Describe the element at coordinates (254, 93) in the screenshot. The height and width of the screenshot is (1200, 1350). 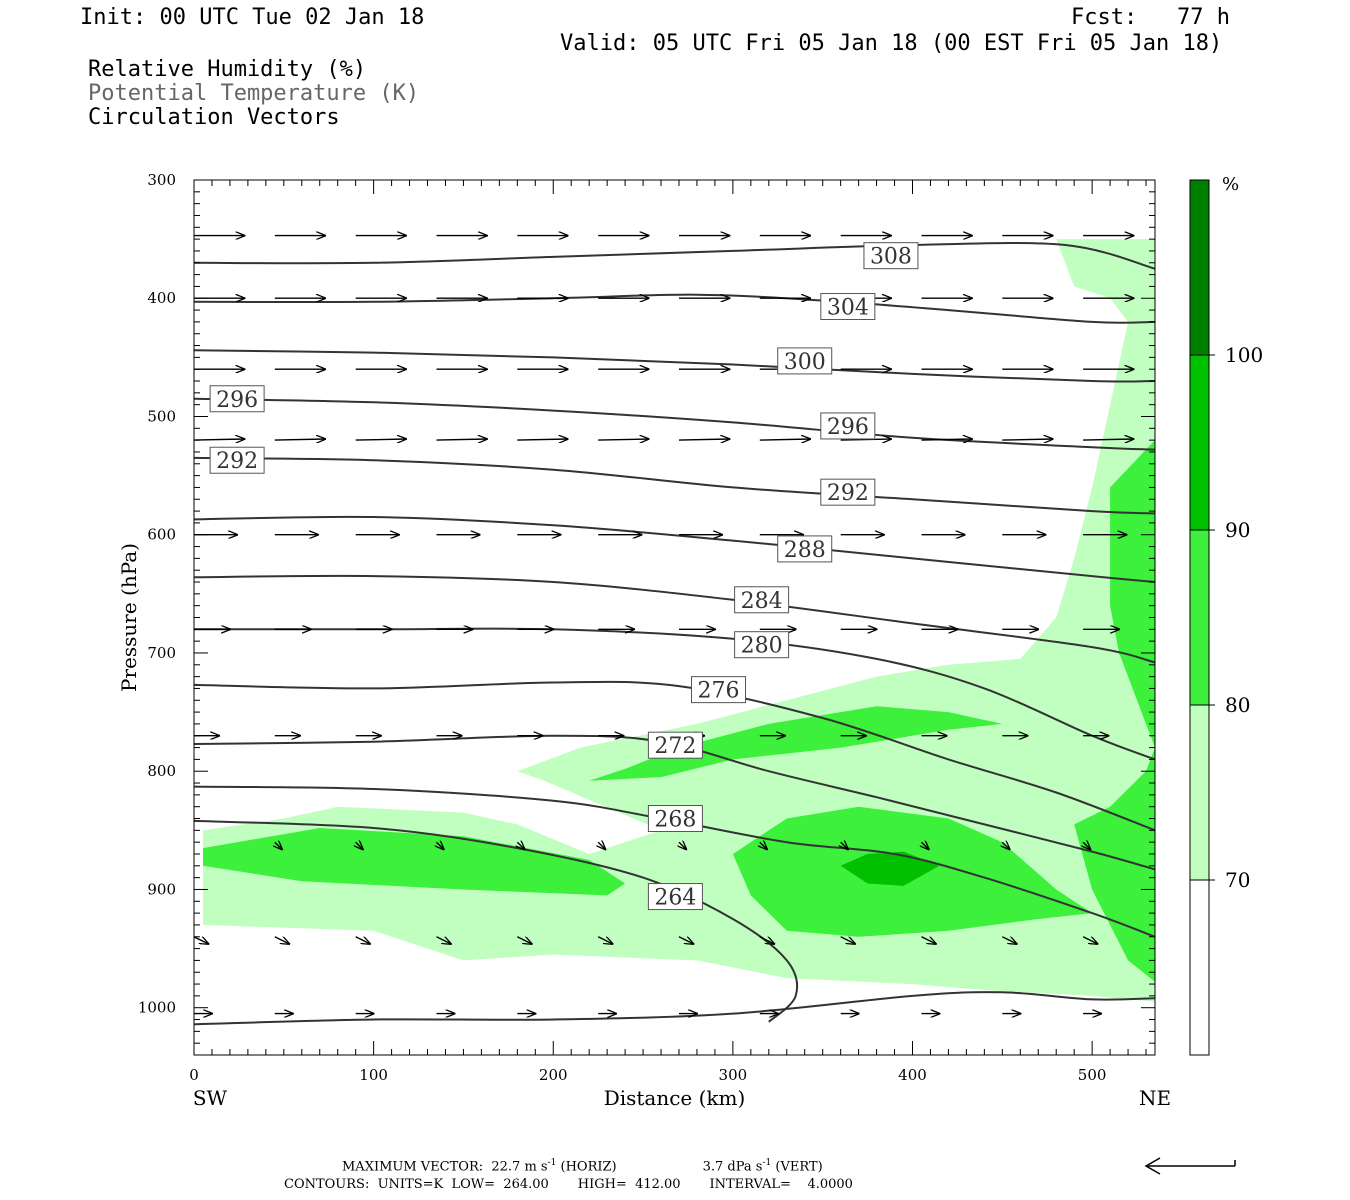
I see `field-theta-label: Potential Temperature (K)` at that location.